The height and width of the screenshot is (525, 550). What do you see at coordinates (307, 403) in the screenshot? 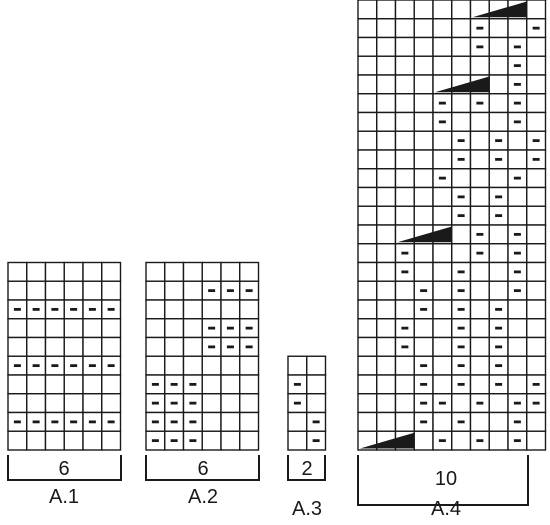
I see `diagram-a3-grid` at bounding box center [307, 403].